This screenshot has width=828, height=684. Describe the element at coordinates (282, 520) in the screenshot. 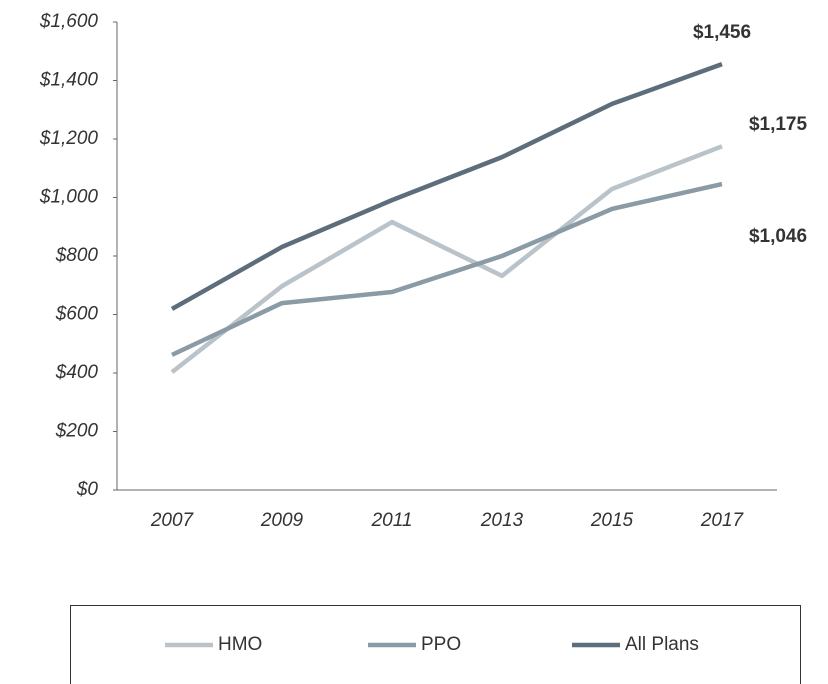

I see `x-tick-label: 2009` at that location.